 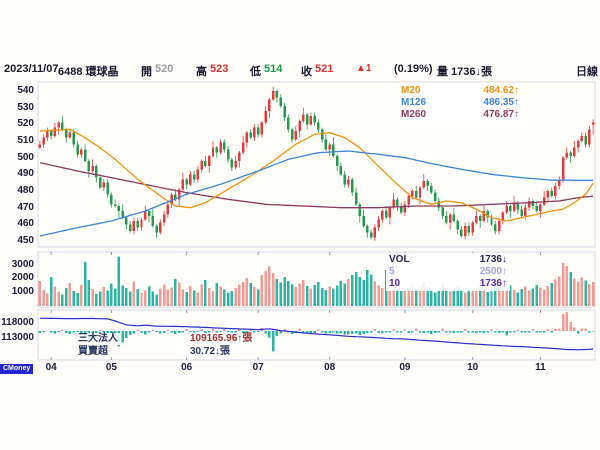 What do you see at coordinates (460, 115) in the screenshot?
I see `ma260-row: M260 476.87↑` at bounding box center [460, 115].